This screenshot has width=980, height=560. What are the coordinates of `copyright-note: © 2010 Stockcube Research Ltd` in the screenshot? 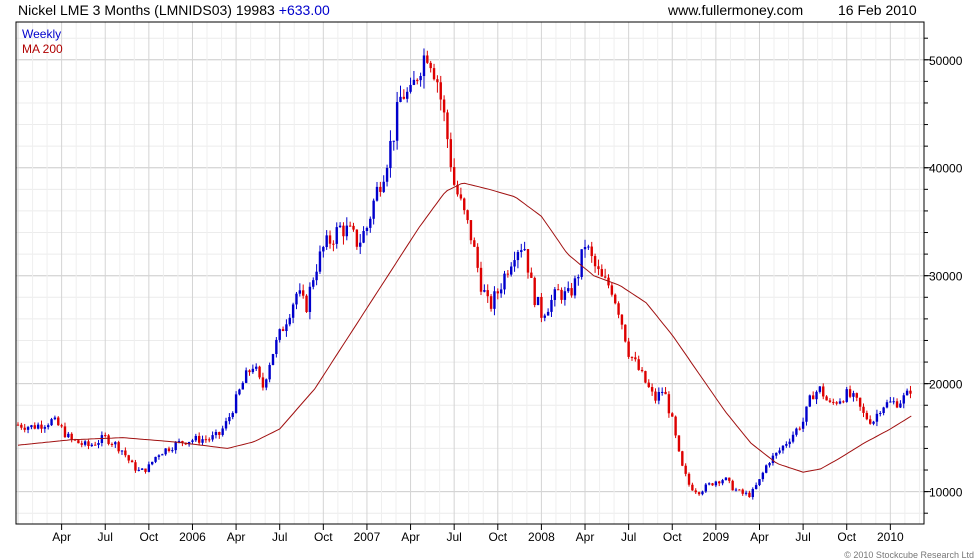 It's located at (909, 555).